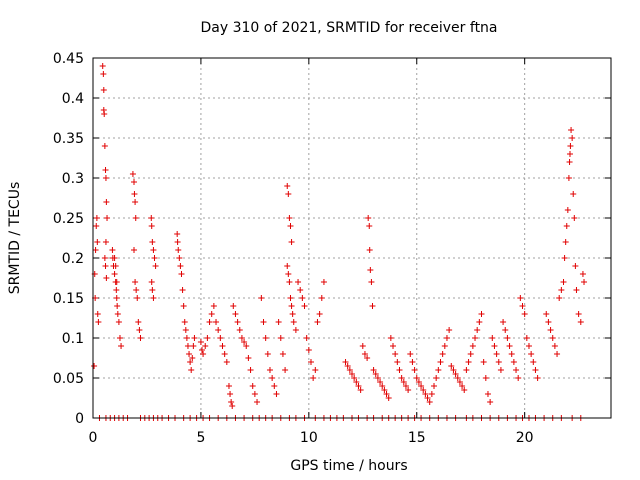 The image size is (640, 480). I want to click on y-tick-label: 0.2, so click(73, 259).